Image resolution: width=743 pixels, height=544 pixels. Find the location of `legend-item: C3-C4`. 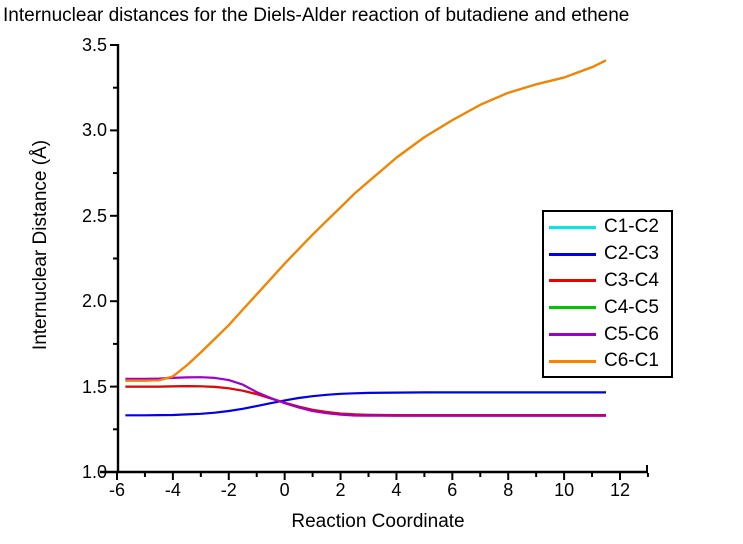

legend-item: C3-C4 is located at coordinates (607, 281).